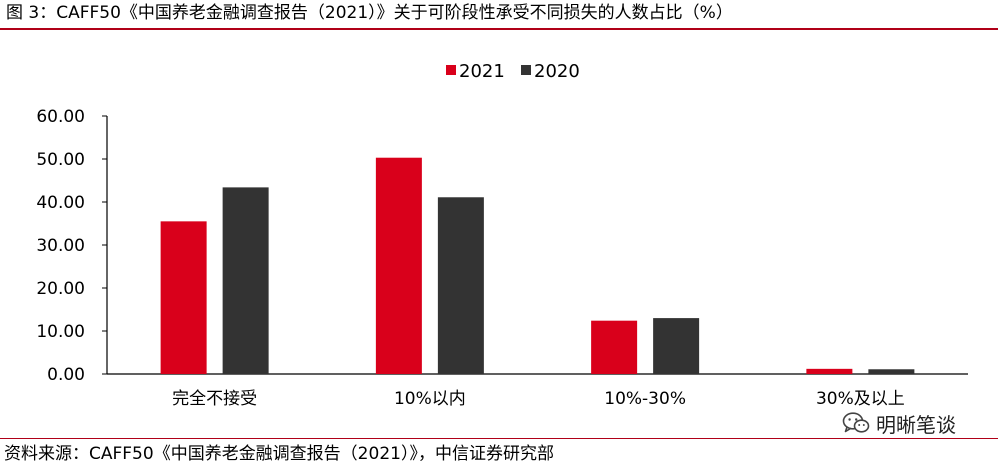 The height and width of the screenshot is (469, 998). What do you see at coordinates (60, 246) in the screenshot?
I see `y-tick-label: 30.00` at bounding box center [60, 246].